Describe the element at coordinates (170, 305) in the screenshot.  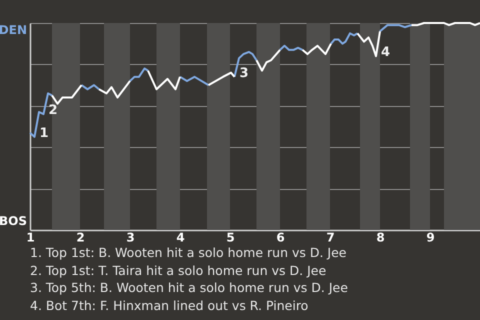
I see `text: 4. Bot 7th: F. Hinxman lined out vs R. Pineiro` at that location.